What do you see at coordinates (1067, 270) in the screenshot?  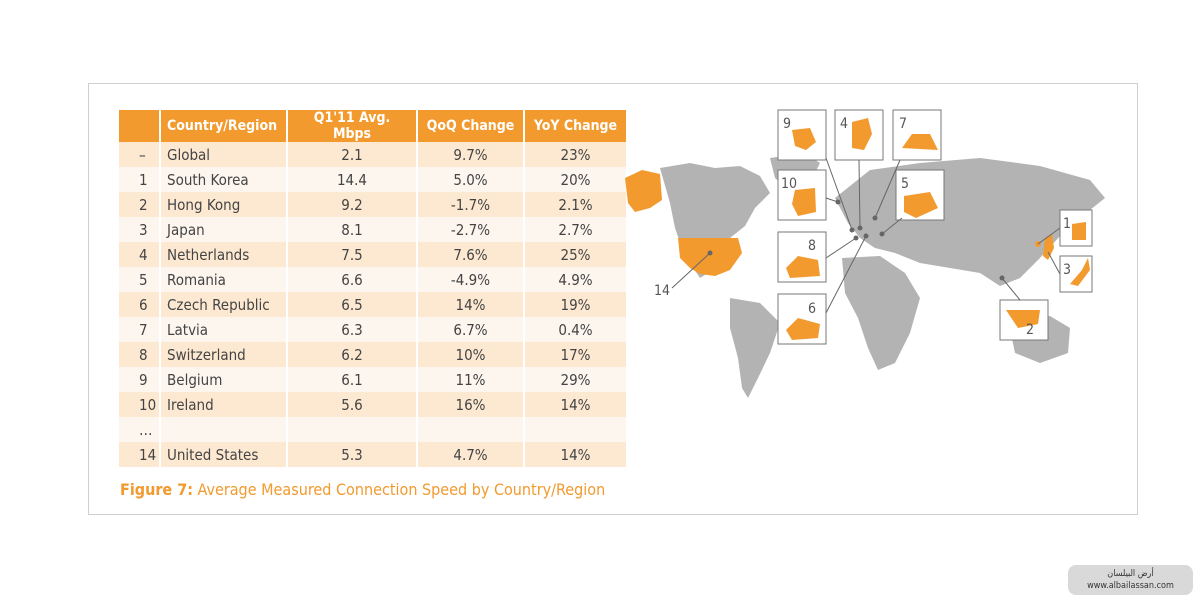 I see `callout-label-3: 3` at bounding box center [1067, 270].